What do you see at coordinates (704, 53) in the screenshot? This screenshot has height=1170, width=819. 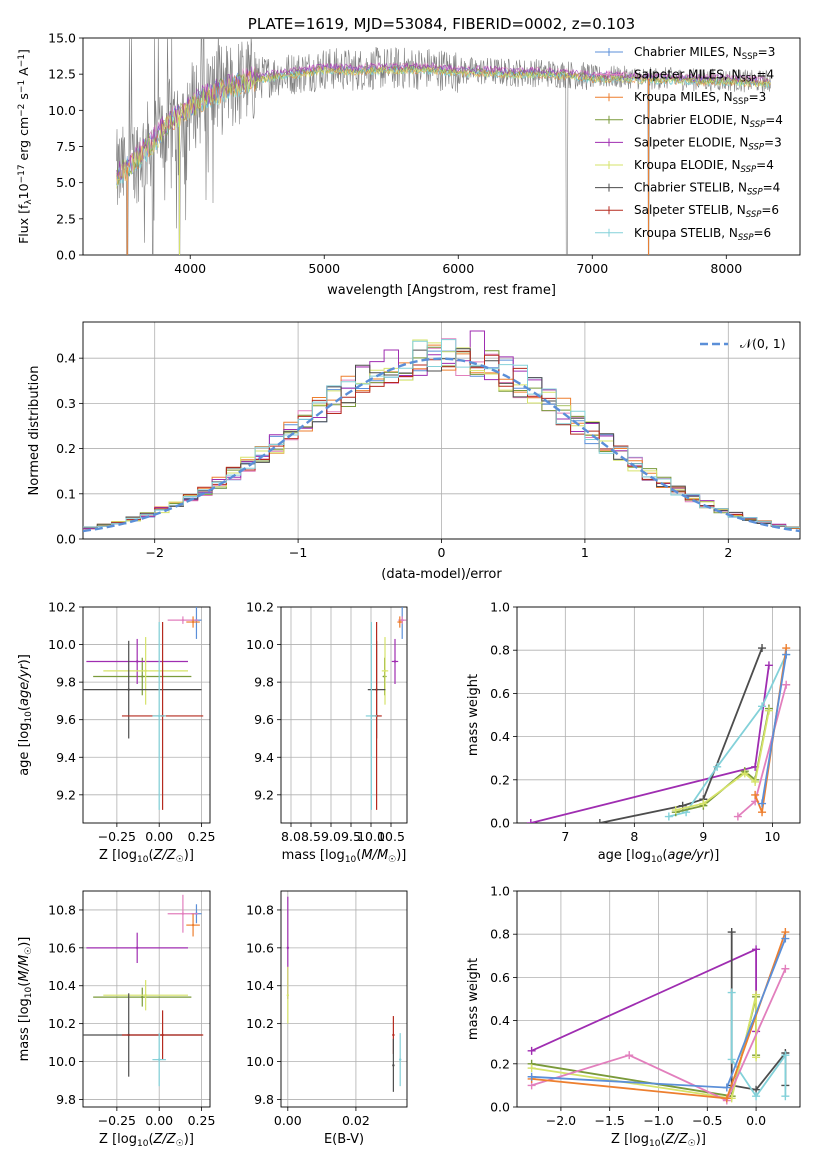 I see `legend-label-0: Chabrier MILES, NSSP=3` at bounding box center [704, 53].